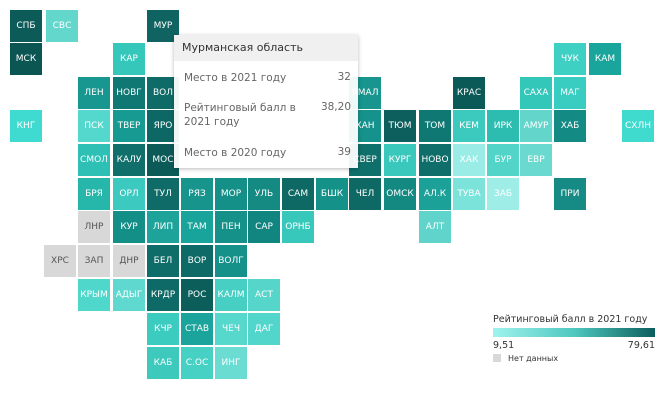  Describe the element at coordinates (335, 107) in the screenshot. I see `tooltip-row-value: 38,20` at that location.